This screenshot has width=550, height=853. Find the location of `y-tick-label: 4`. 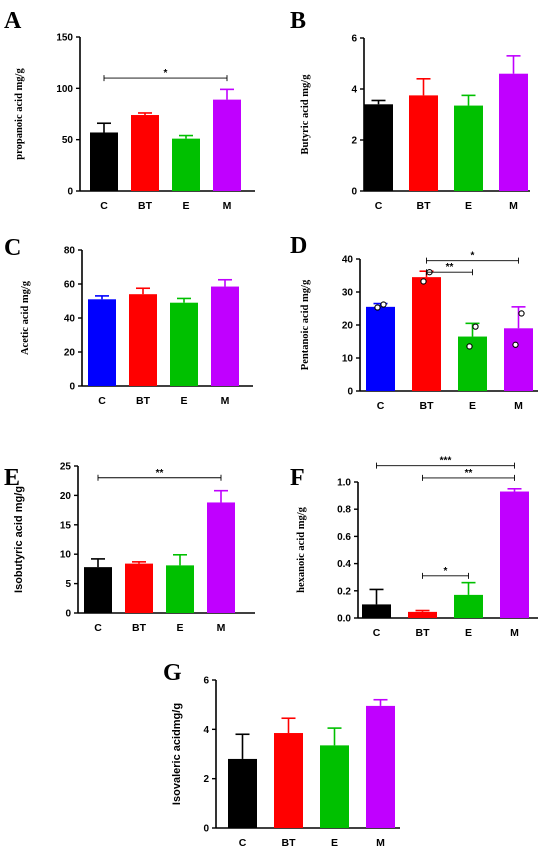

y-tick-label: 4 is located at coordinates (206, 730).